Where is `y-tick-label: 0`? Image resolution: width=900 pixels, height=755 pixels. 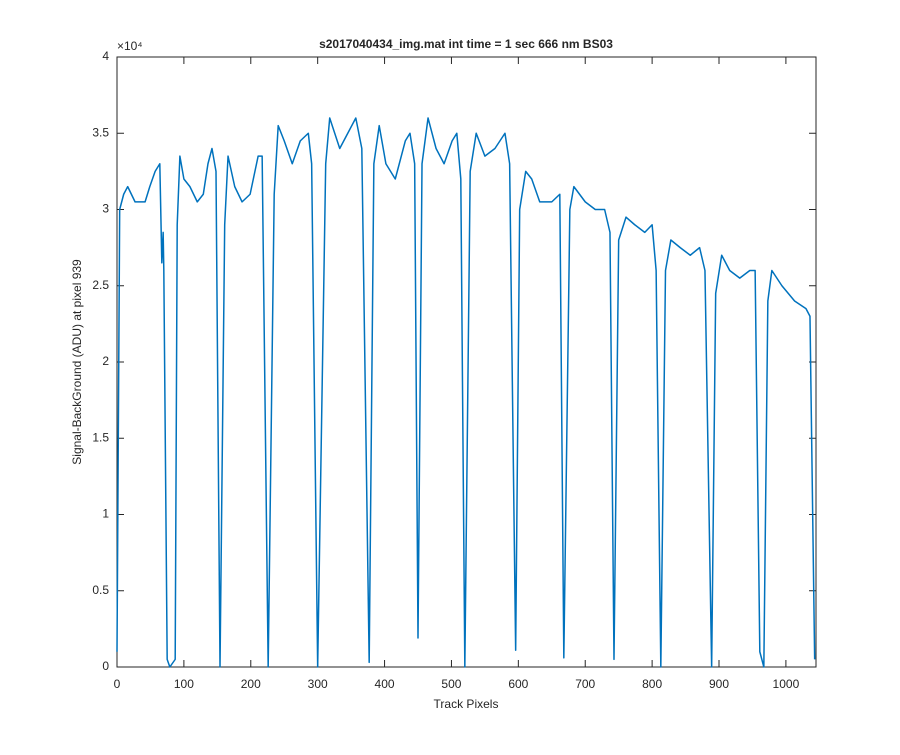 y-tick-label: 0 is located at coordinates (105, 666).